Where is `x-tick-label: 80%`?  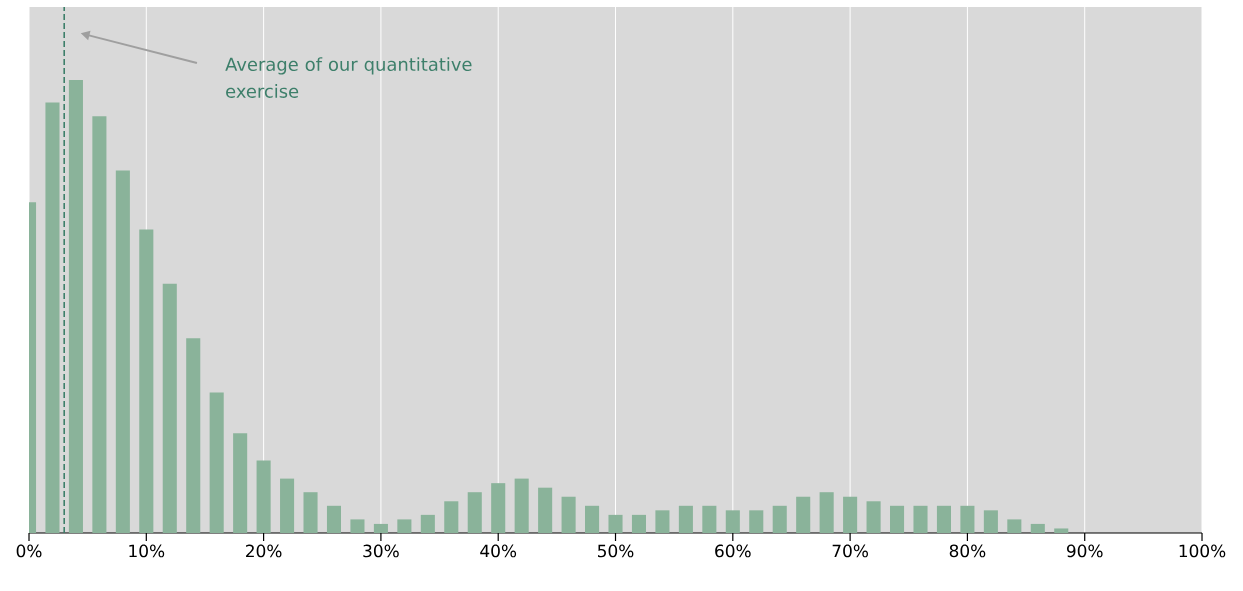 x-tick-label: 80% is located at coordinates (967, 551).